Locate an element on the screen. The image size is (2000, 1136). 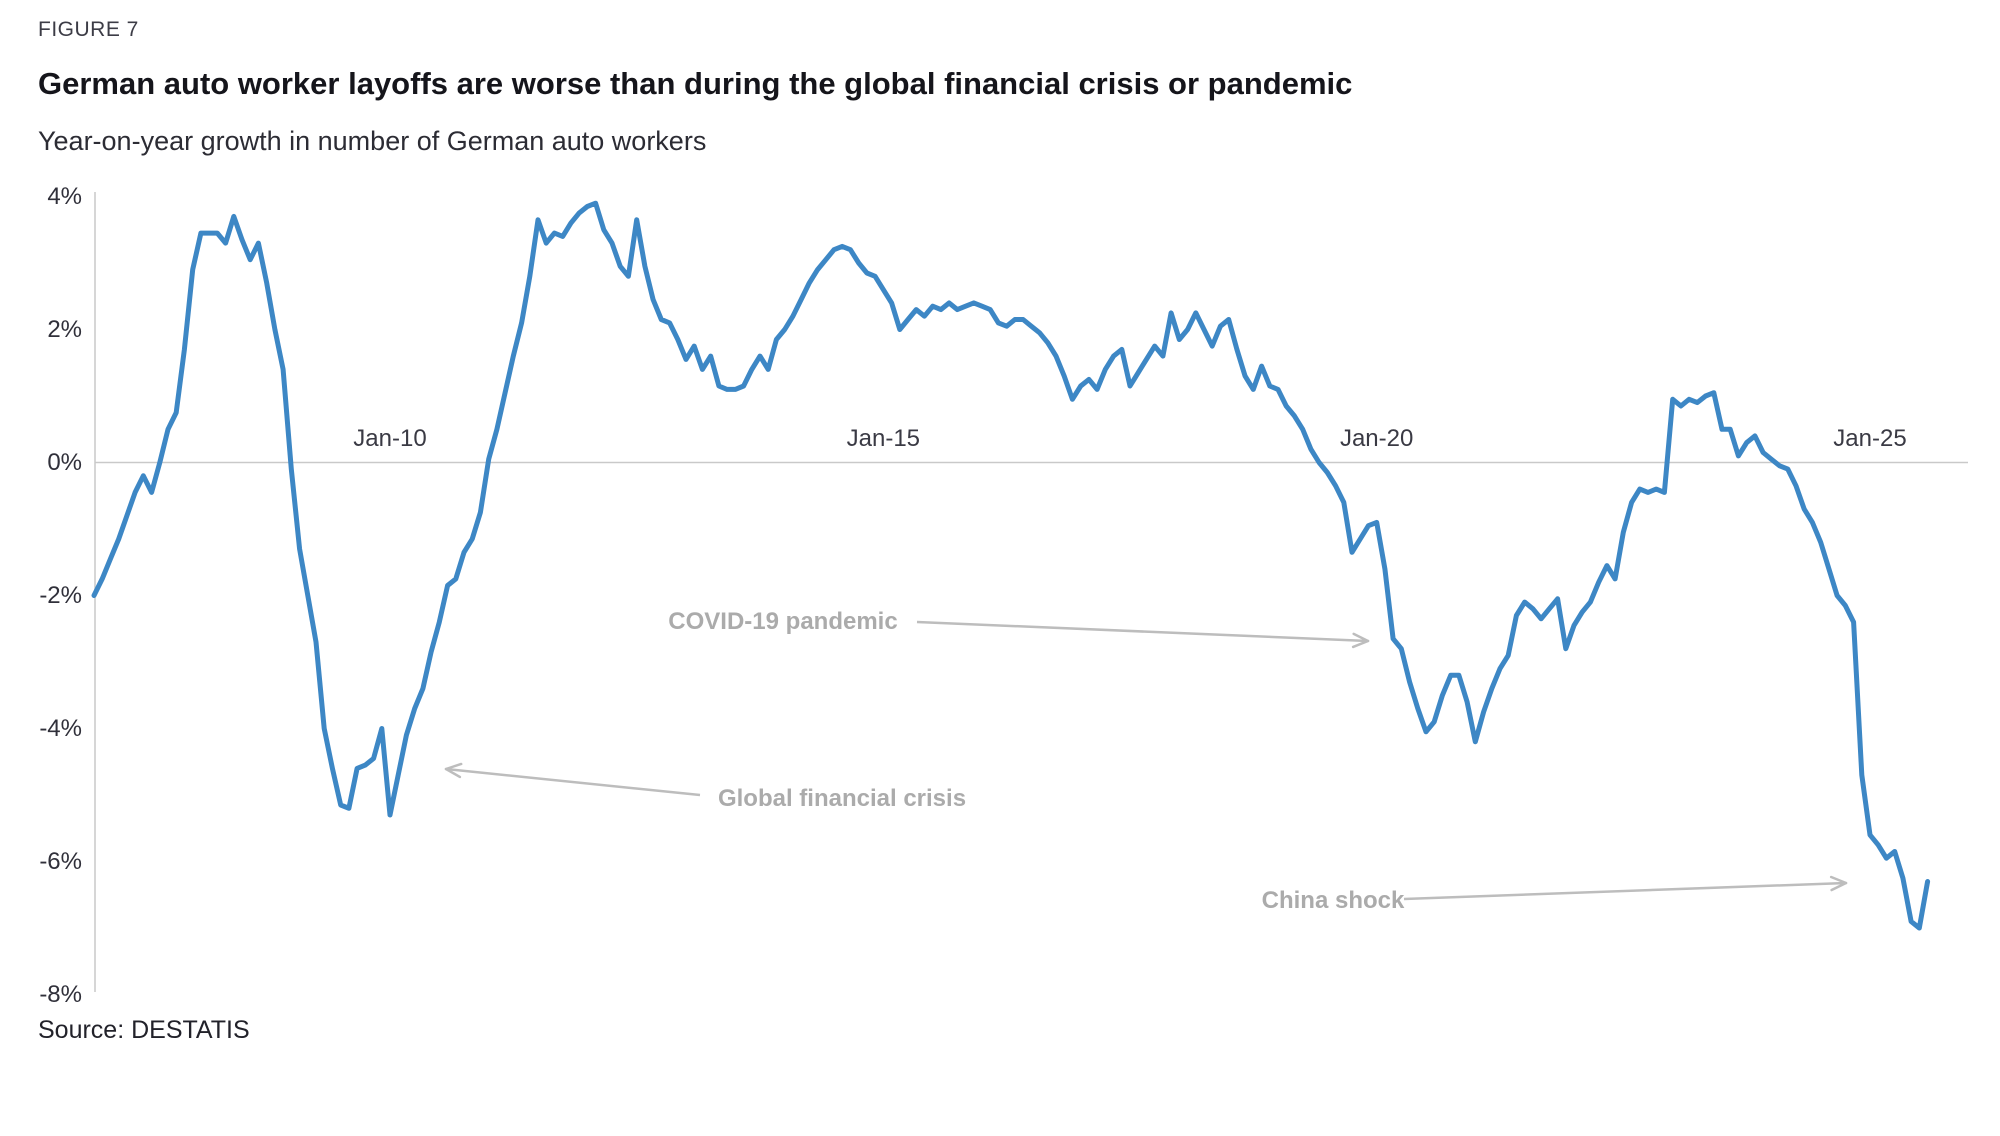
annotation-covid-19-pandemic: COVID-19 pandemic is located at coordinates (783, 621).